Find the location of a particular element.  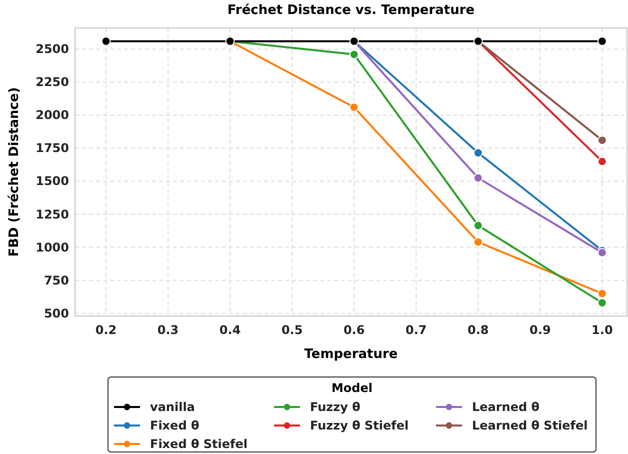

y-tick-label: 500 is located at coordinates (56, 313).